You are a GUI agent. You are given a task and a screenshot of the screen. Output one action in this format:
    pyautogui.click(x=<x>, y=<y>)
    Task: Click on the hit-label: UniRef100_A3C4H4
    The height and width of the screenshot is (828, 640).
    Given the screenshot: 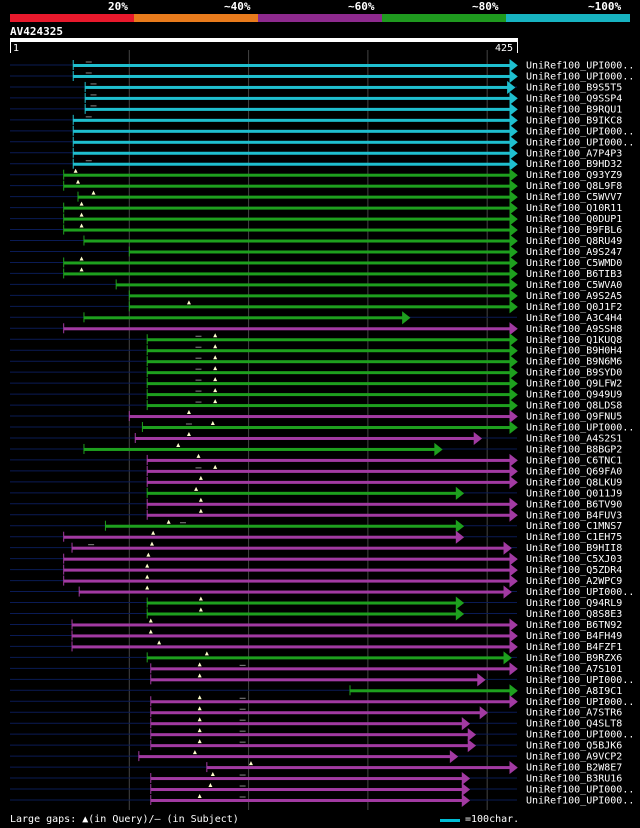 What is the action you would take?
    pyautogui.click(x=574, y=318)
    